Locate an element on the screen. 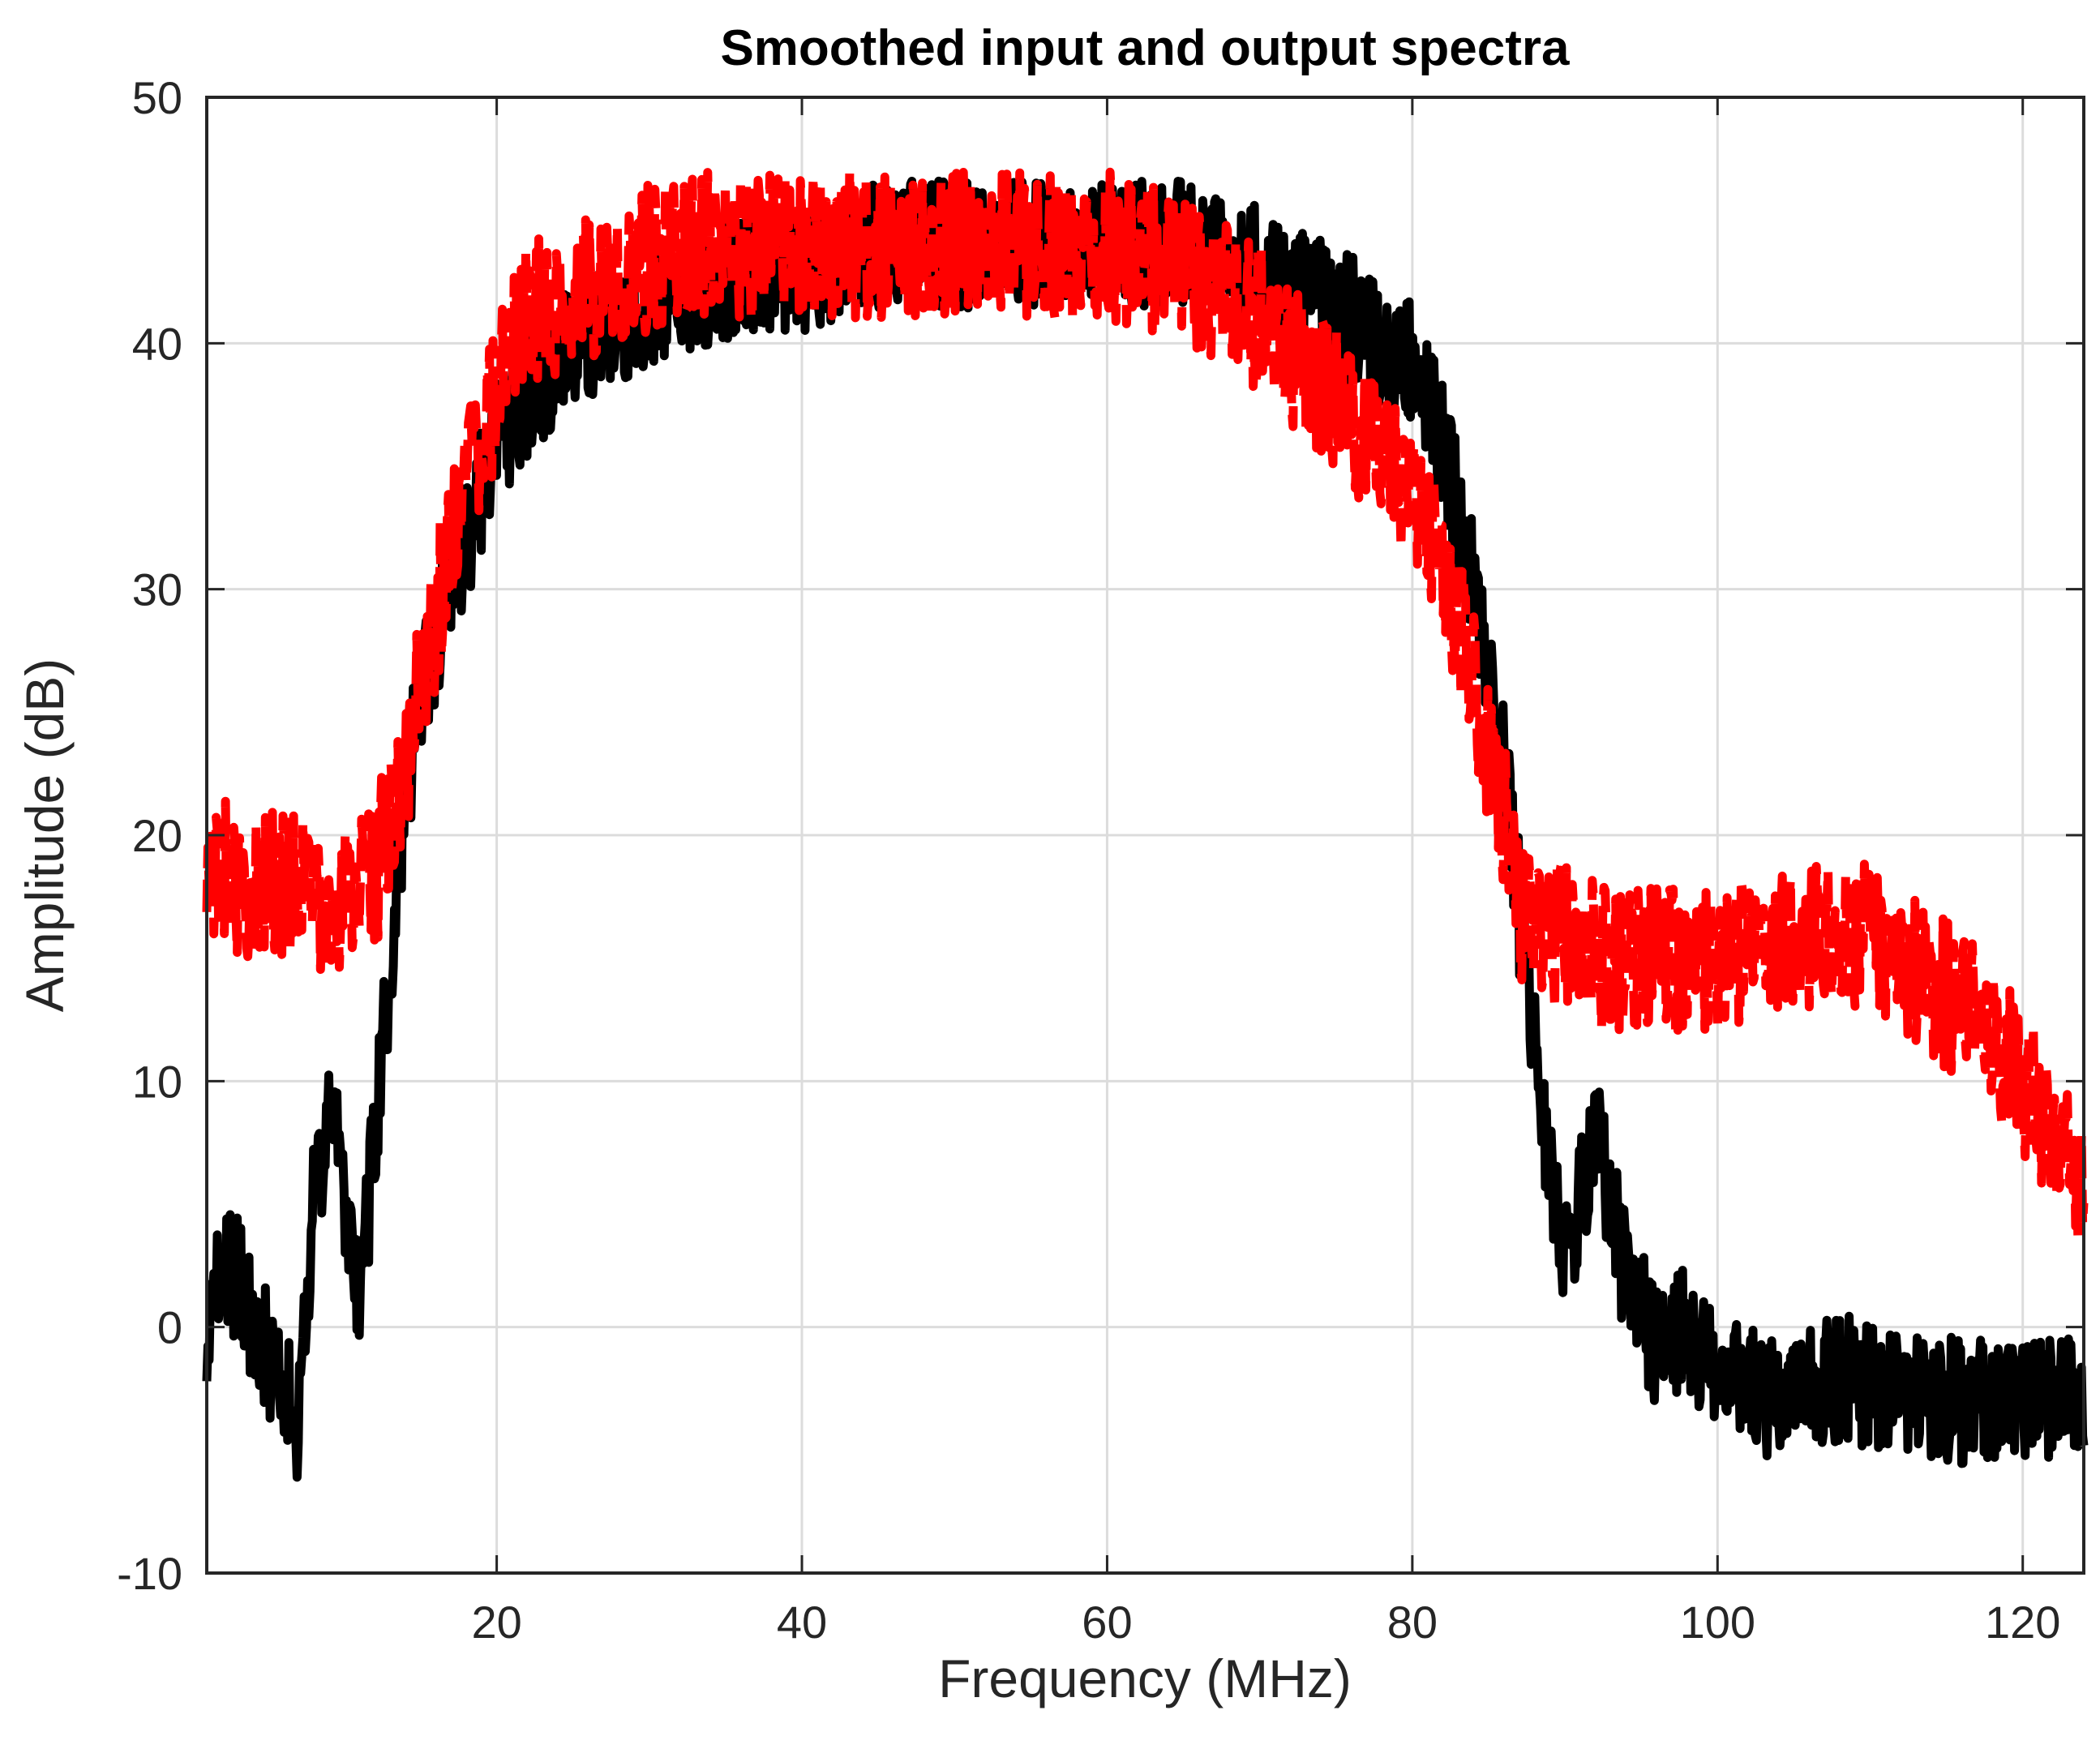 The width and height of the screenshot is (2100, 1749). x-axis-label: Frequency (MHz) is located at coordinates (1145, 1678).